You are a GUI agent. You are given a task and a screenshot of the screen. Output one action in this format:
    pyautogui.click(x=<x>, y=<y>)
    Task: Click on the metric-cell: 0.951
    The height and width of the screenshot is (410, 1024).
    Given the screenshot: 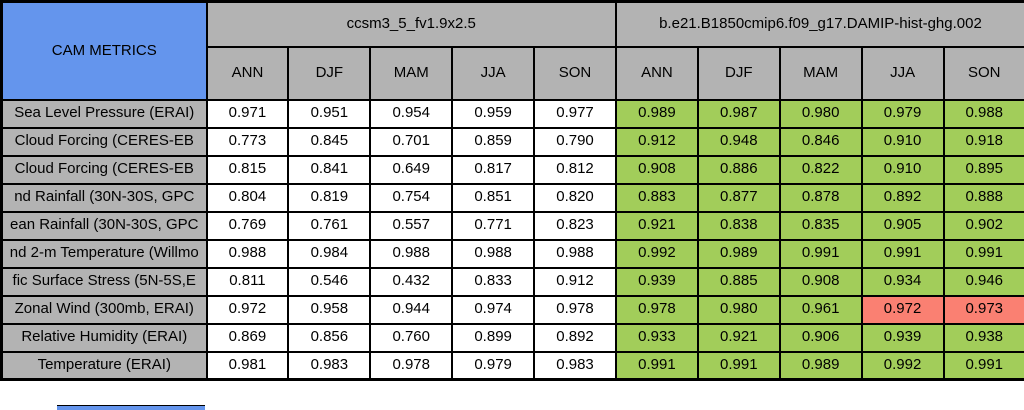 What is the action you would take?
    pyautogui.click(x=329, y=113)
    